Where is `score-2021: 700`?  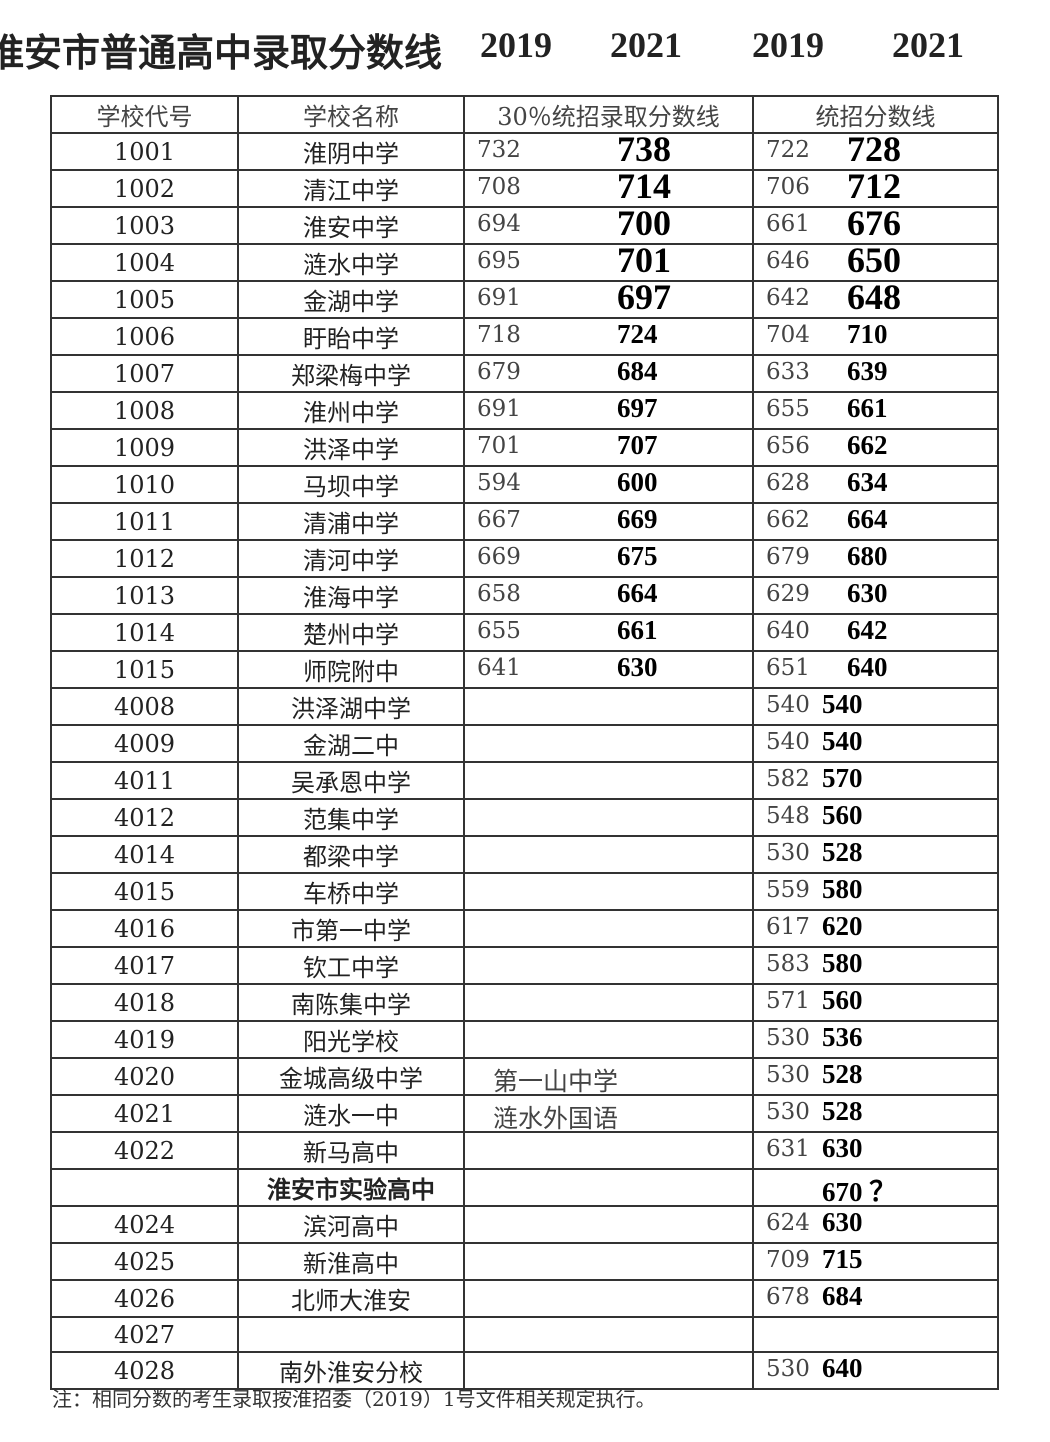 score-2021: 700 is located at coordinates (644, 223).